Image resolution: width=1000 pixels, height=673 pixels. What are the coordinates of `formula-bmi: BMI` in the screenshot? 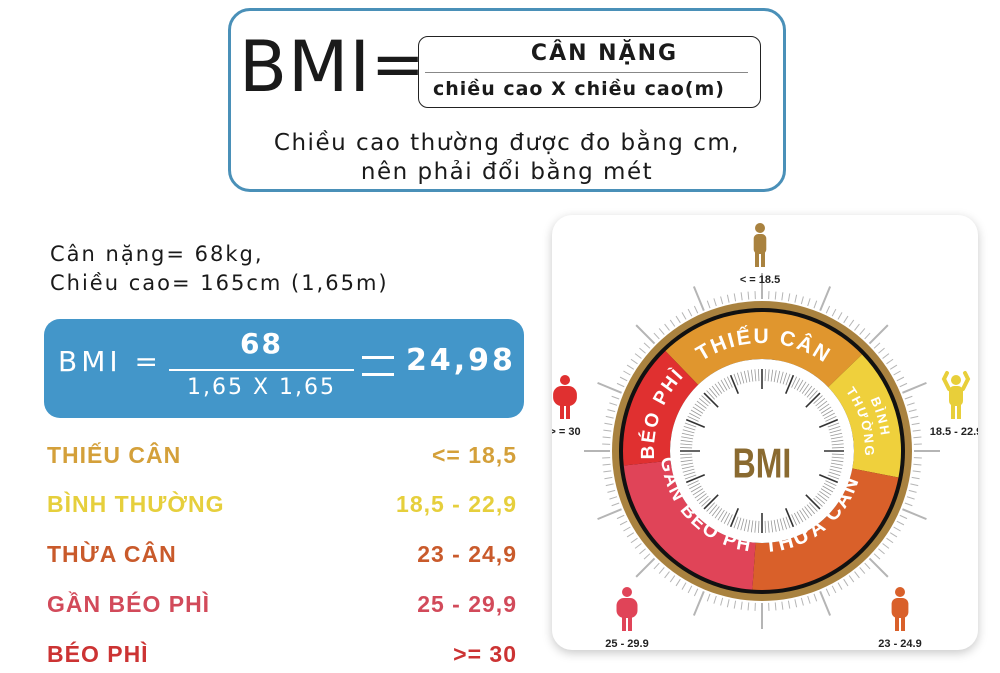 It's located at (305, 67).